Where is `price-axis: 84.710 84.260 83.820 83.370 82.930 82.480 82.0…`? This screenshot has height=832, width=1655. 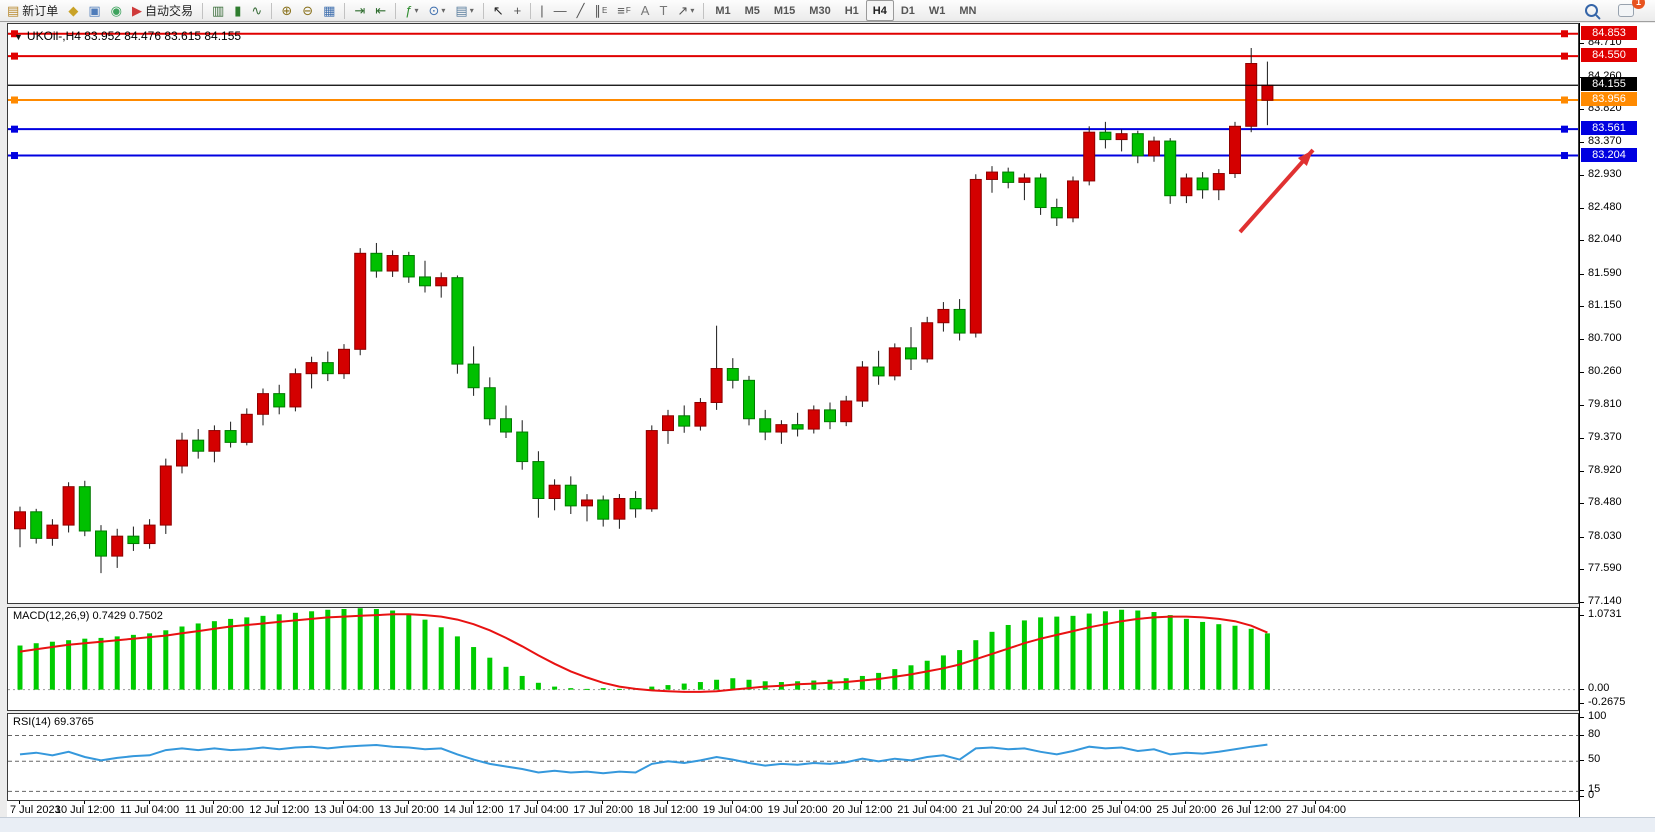 price-axis: 84.710 84.260 83.820 83.370 82.930 82.480 82.0… is located at coordinates (1617, 420).